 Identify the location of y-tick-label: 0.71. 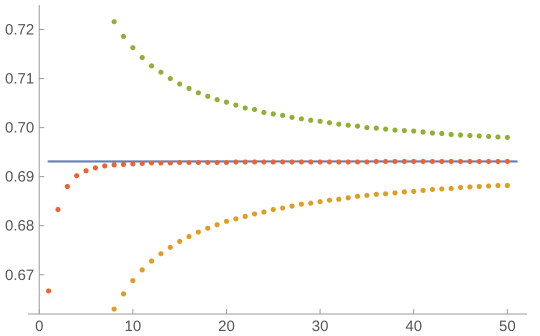
(19, 79).